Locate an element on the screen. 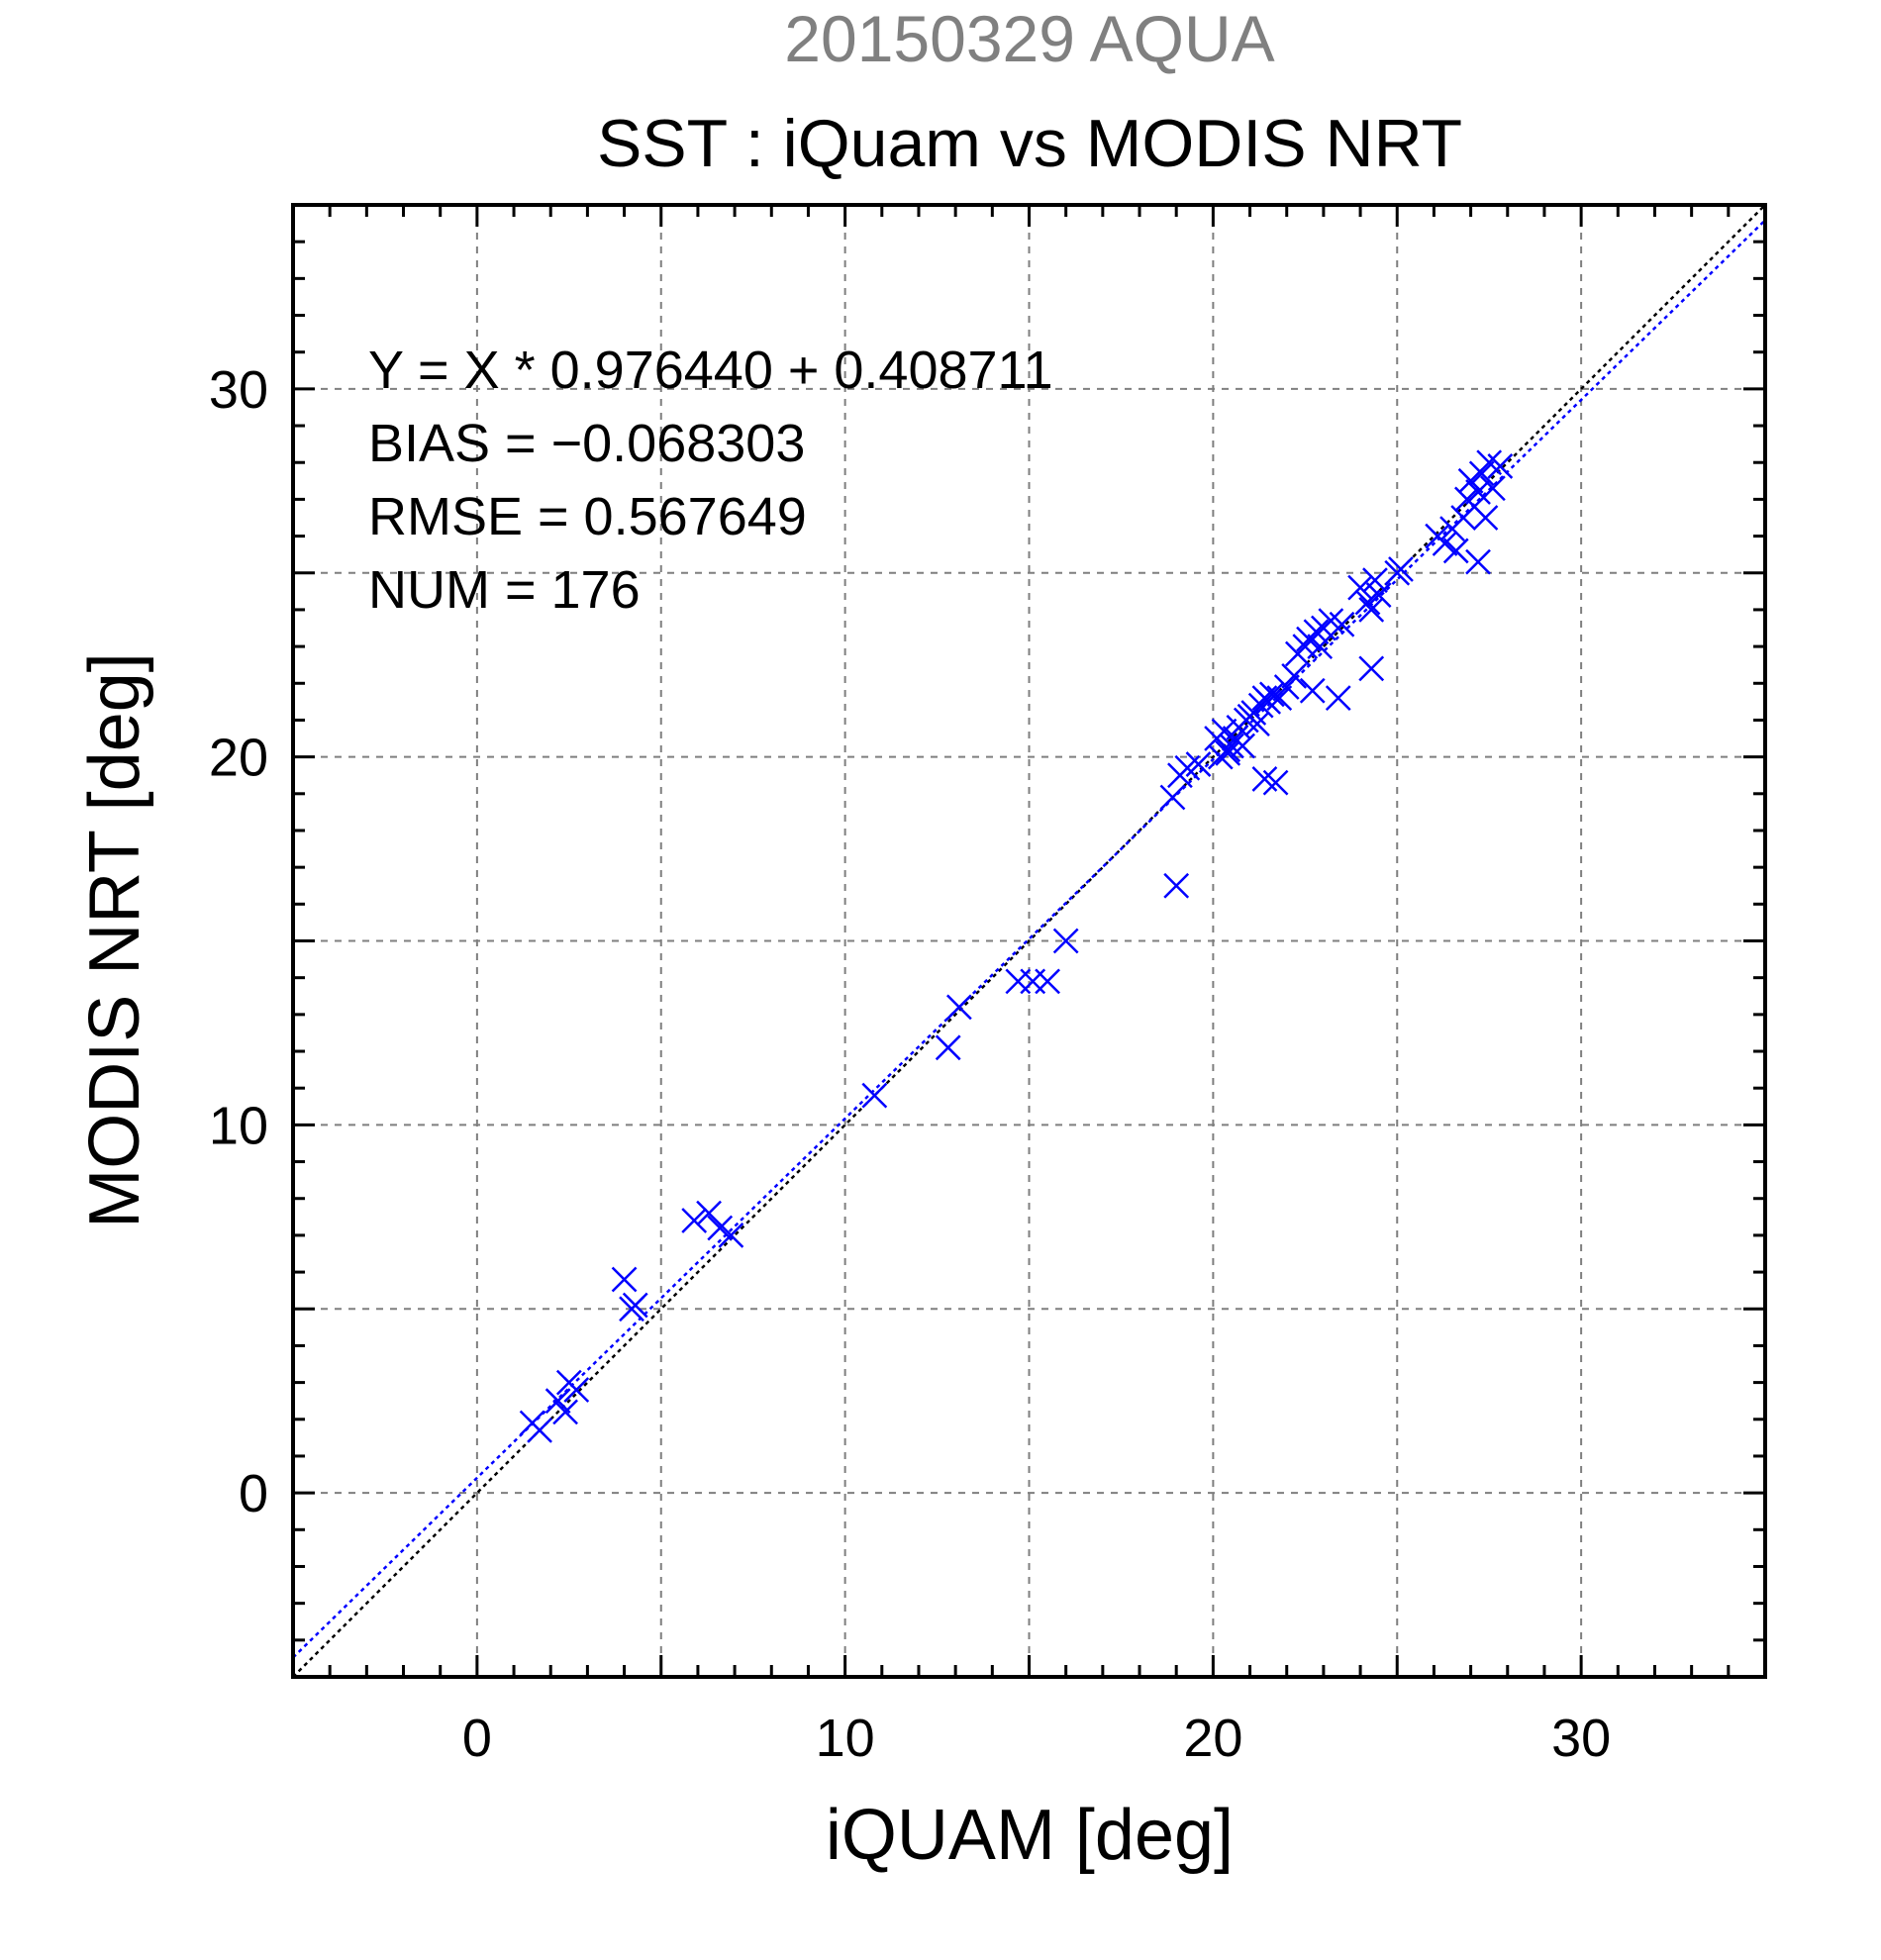 This screenshot has height=1960, width=1881. chart-supertitle: 20150329 AQUA is located at coordinates (1029, 38).